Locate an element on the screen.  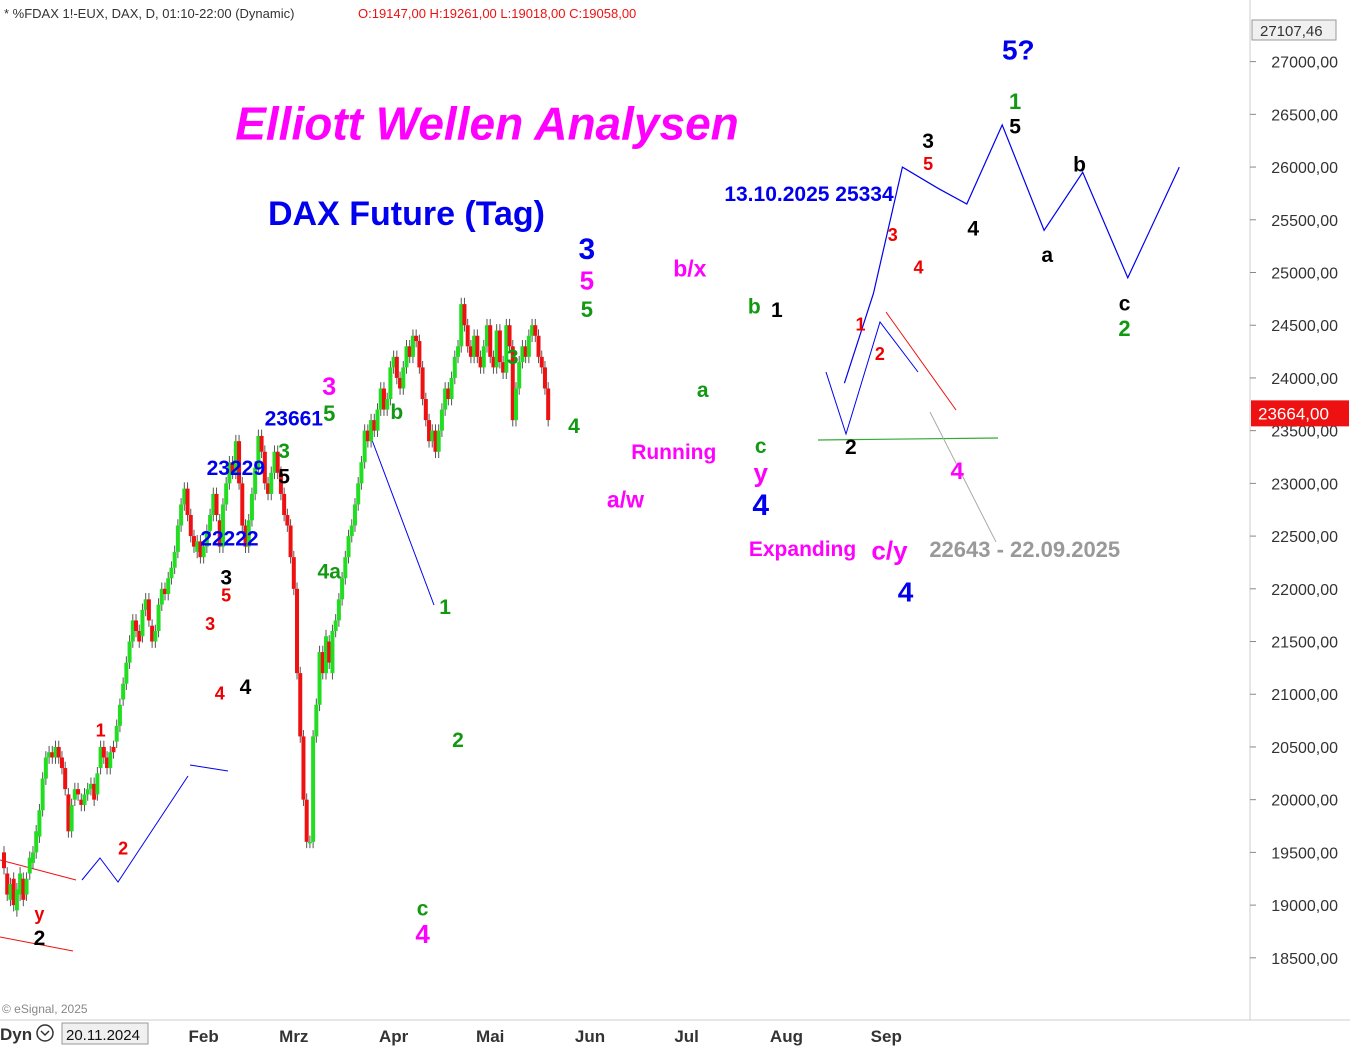
nav-icon is located at coordinates (45, 1033).